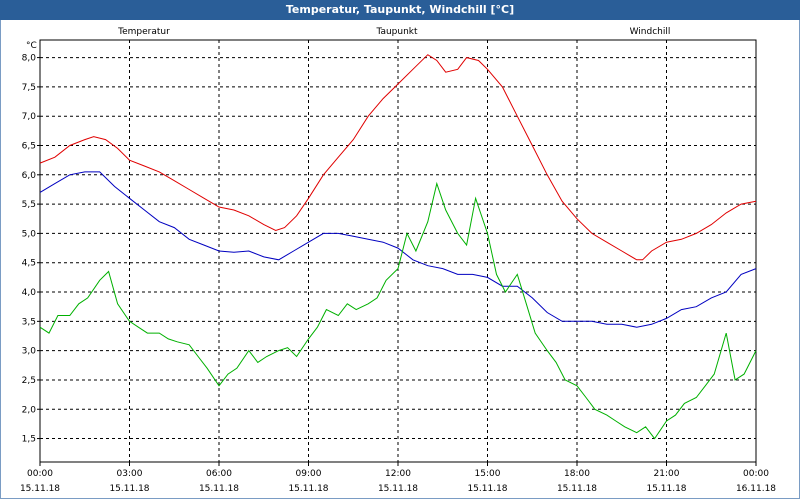 This screenshot has width=800, height=500. Describe the element at coordinates (29, 147) in the screenshot. I see `y-tick-label: 6,5` at that location.